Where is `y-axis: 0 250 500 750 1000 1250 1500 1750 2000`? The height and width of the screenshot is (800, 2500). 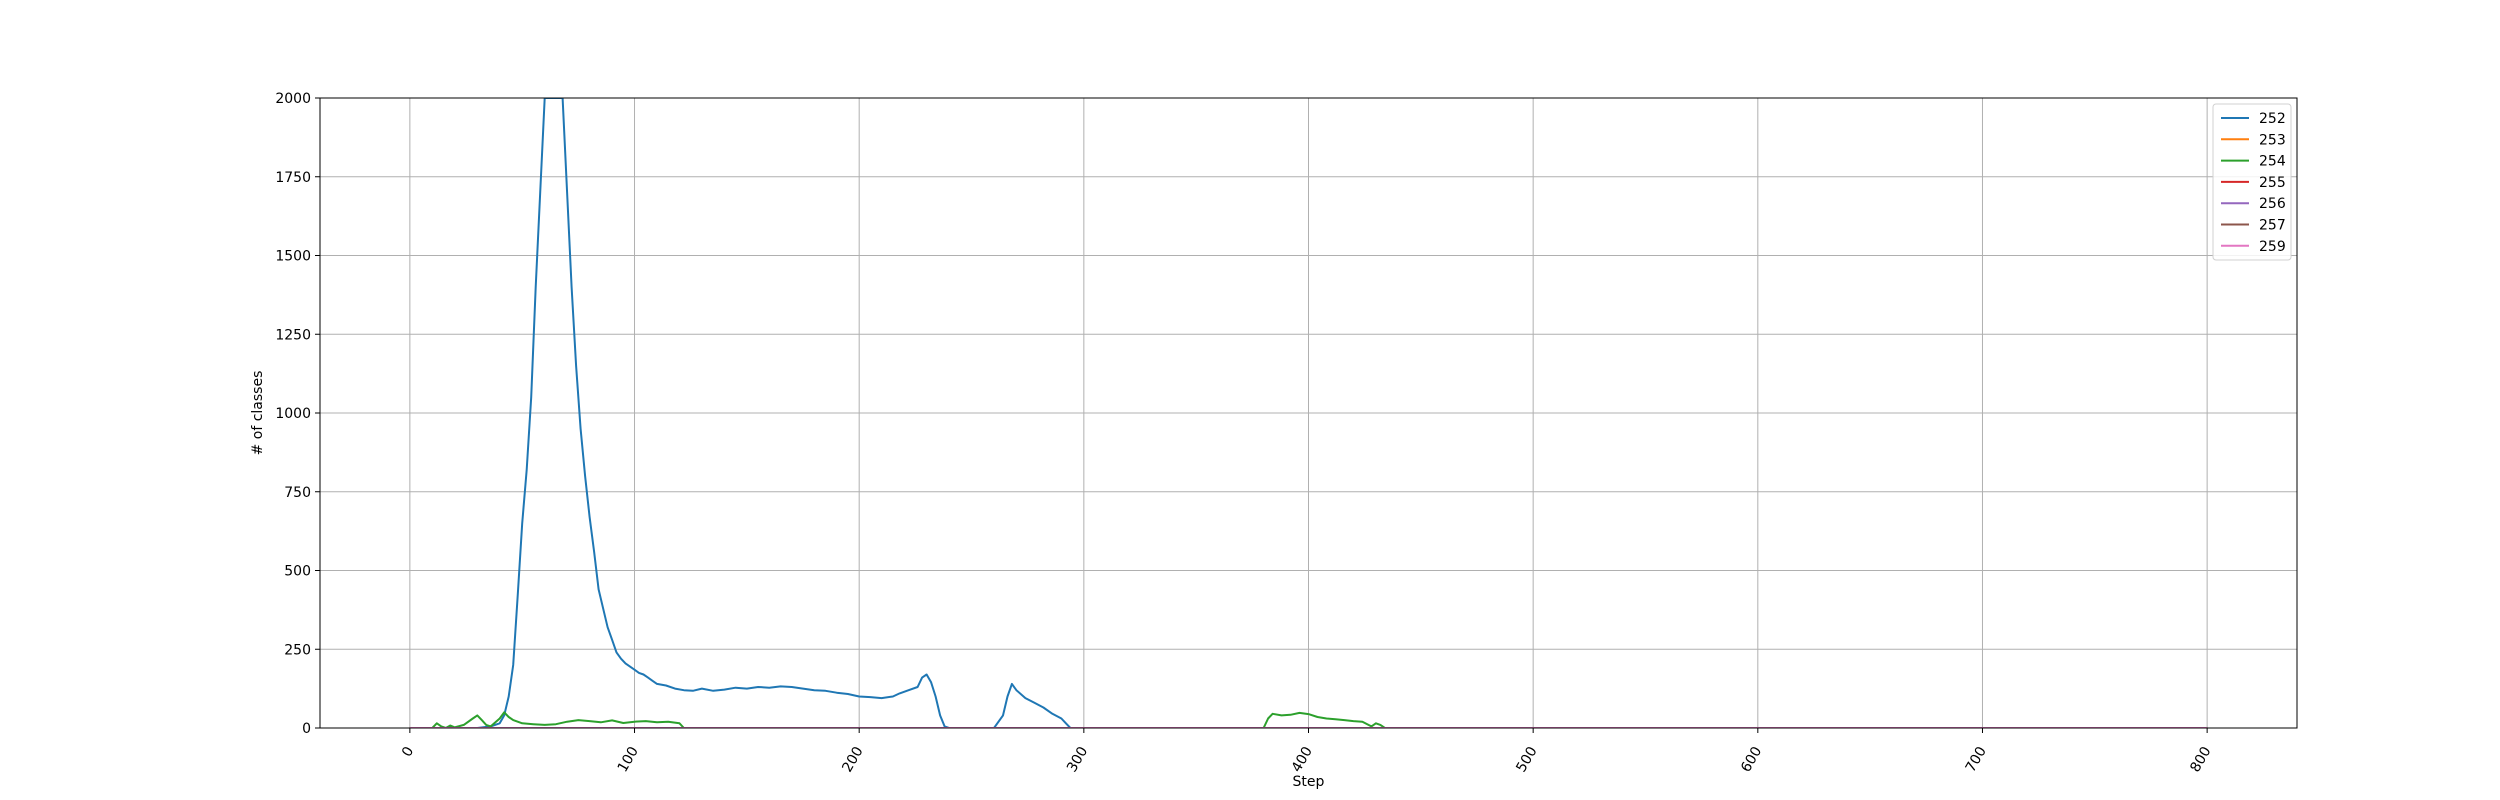
y-axis: 0 250 500 750 1000 1250 1500 1750 2000 is located at coordinates (297, 414).